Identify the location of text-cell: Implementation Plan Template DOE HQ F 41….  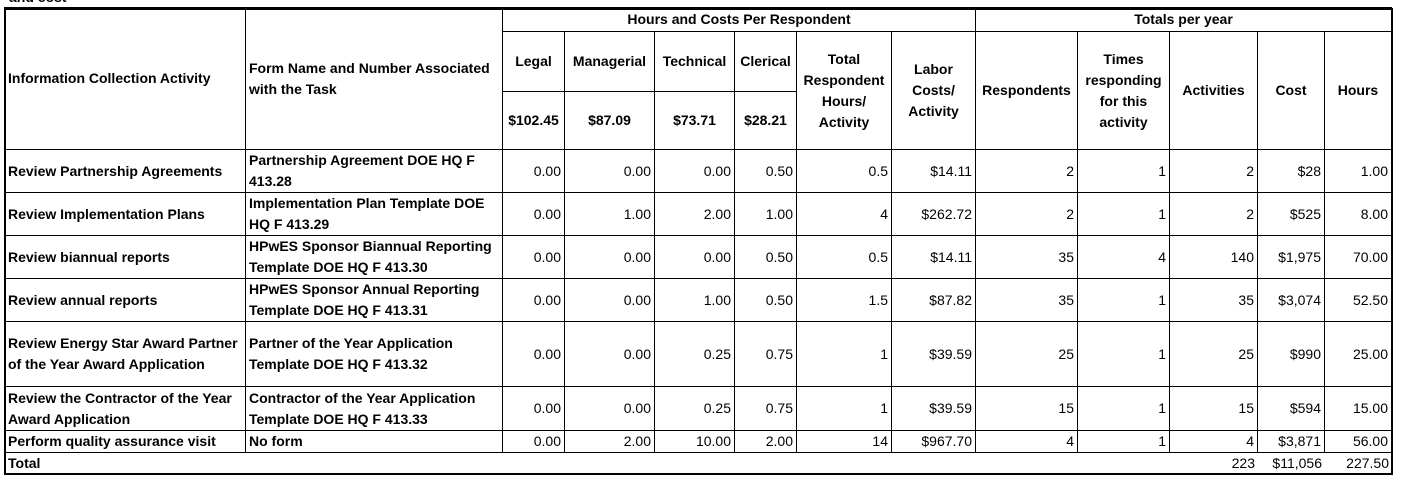
(374, 214).